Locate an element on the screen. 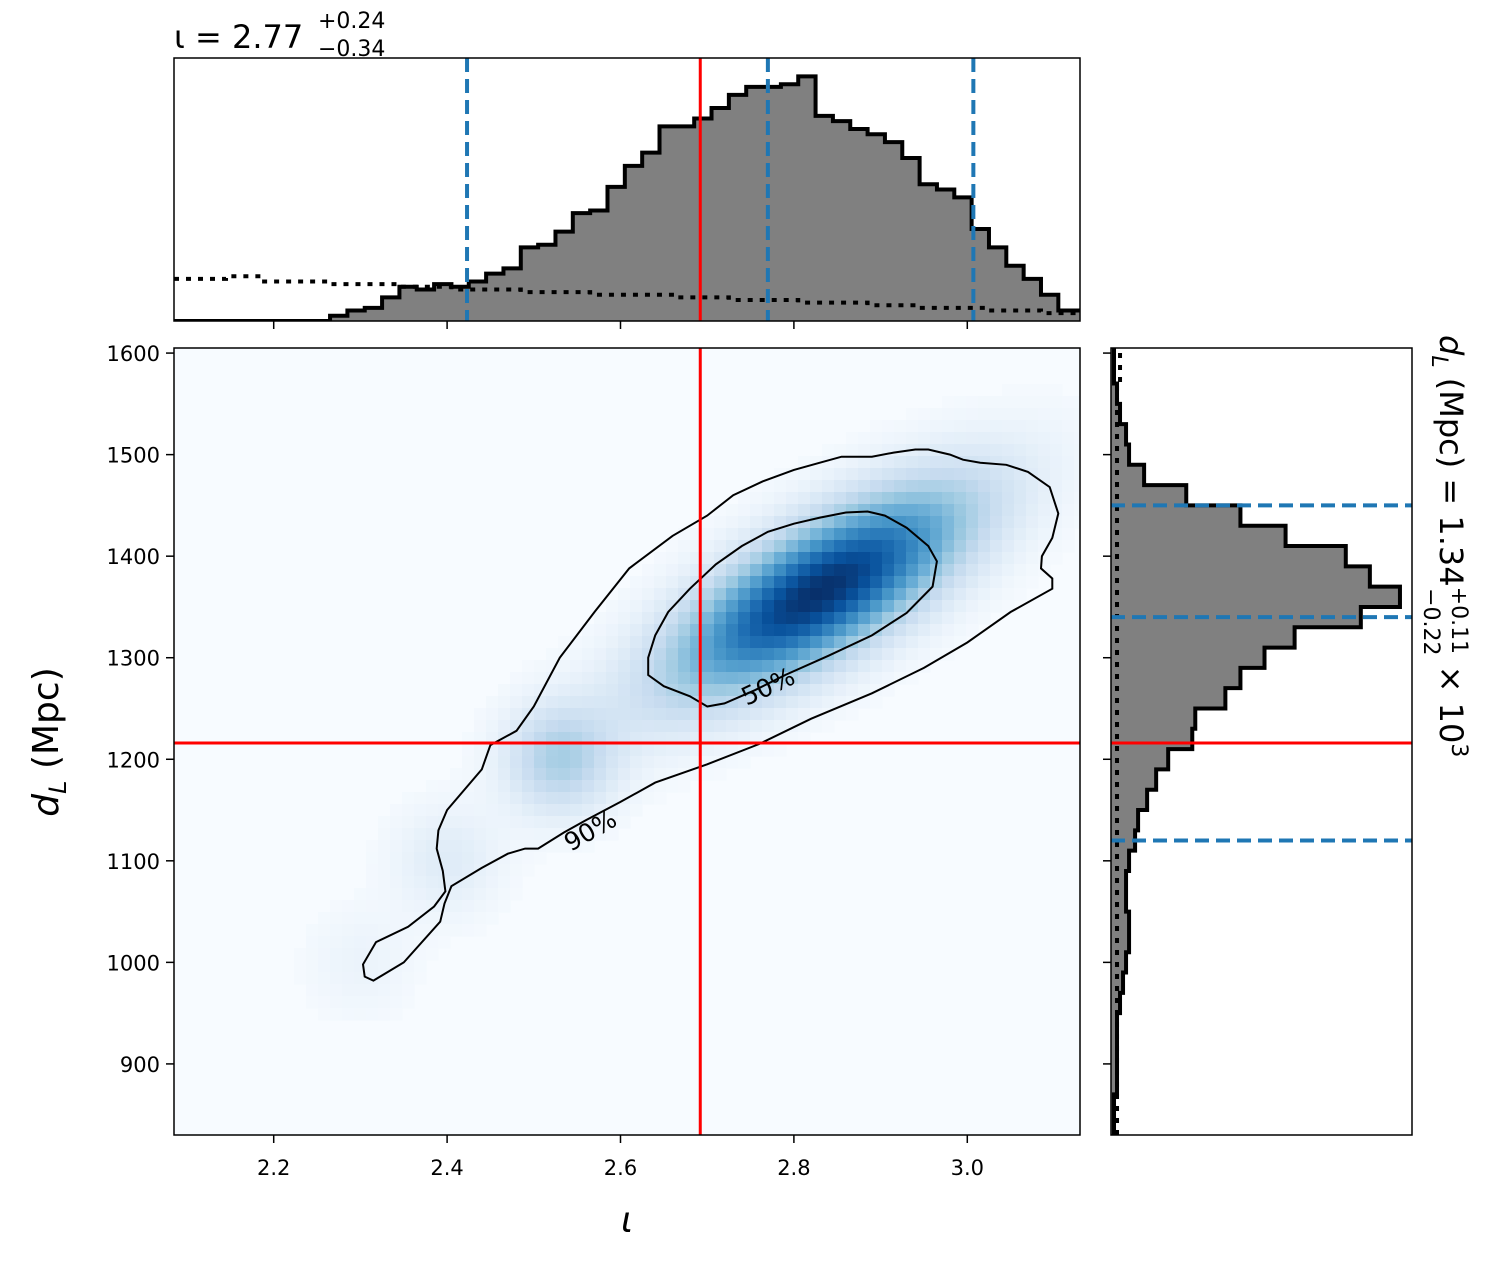 Image resolution: width=1502 pixels, height=1267 pixels. x-tick-label: 3.0 is located at coordinates (967, 1168).